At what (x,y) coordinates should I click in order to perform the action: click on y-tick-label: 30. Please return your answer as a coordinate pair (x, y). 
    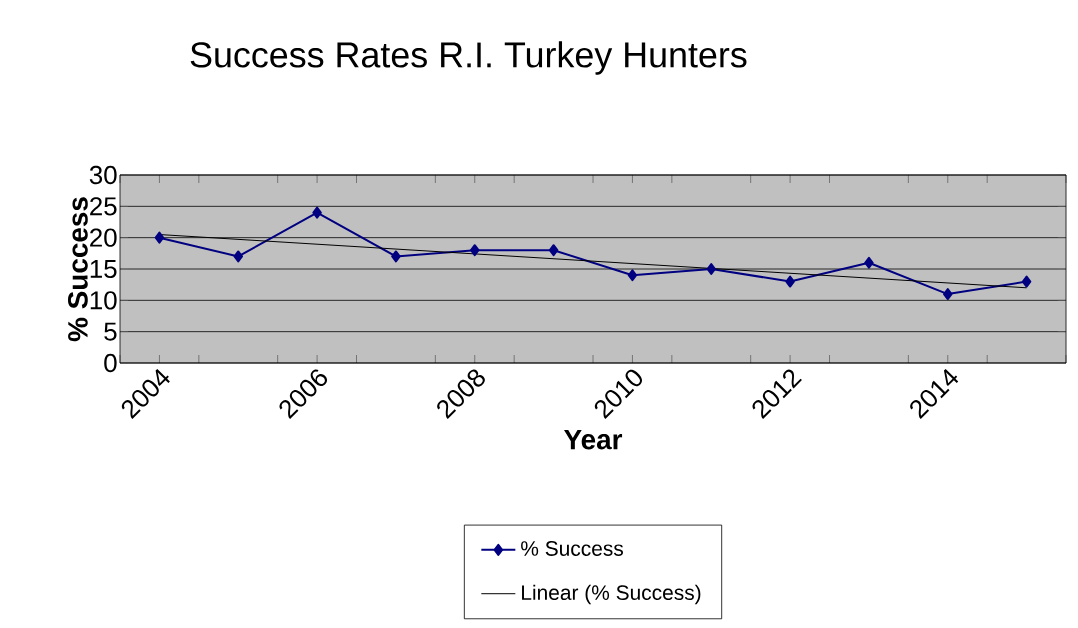
    Looking at the image, I should click on (103, 175).